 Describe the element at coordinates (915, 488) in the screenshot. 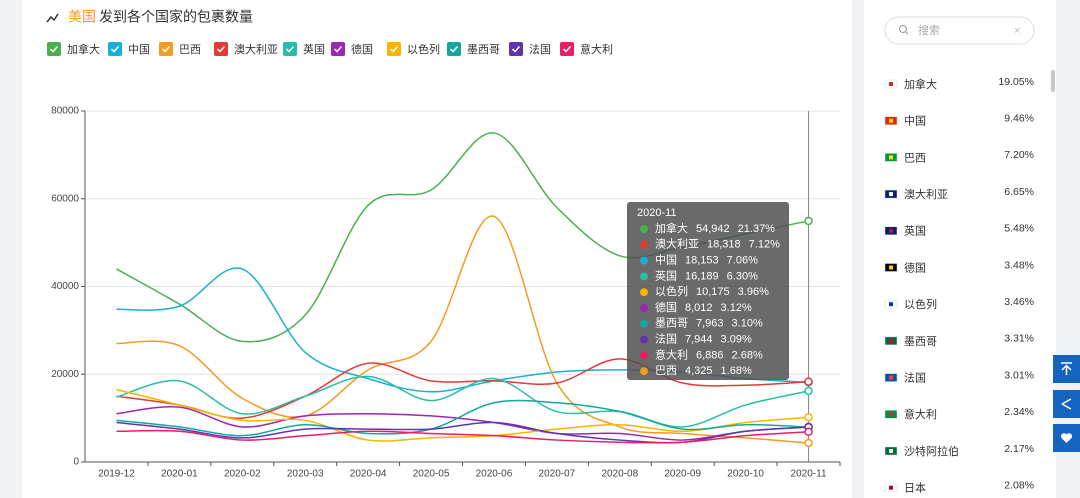

I see `country-name: 日本` at that location.